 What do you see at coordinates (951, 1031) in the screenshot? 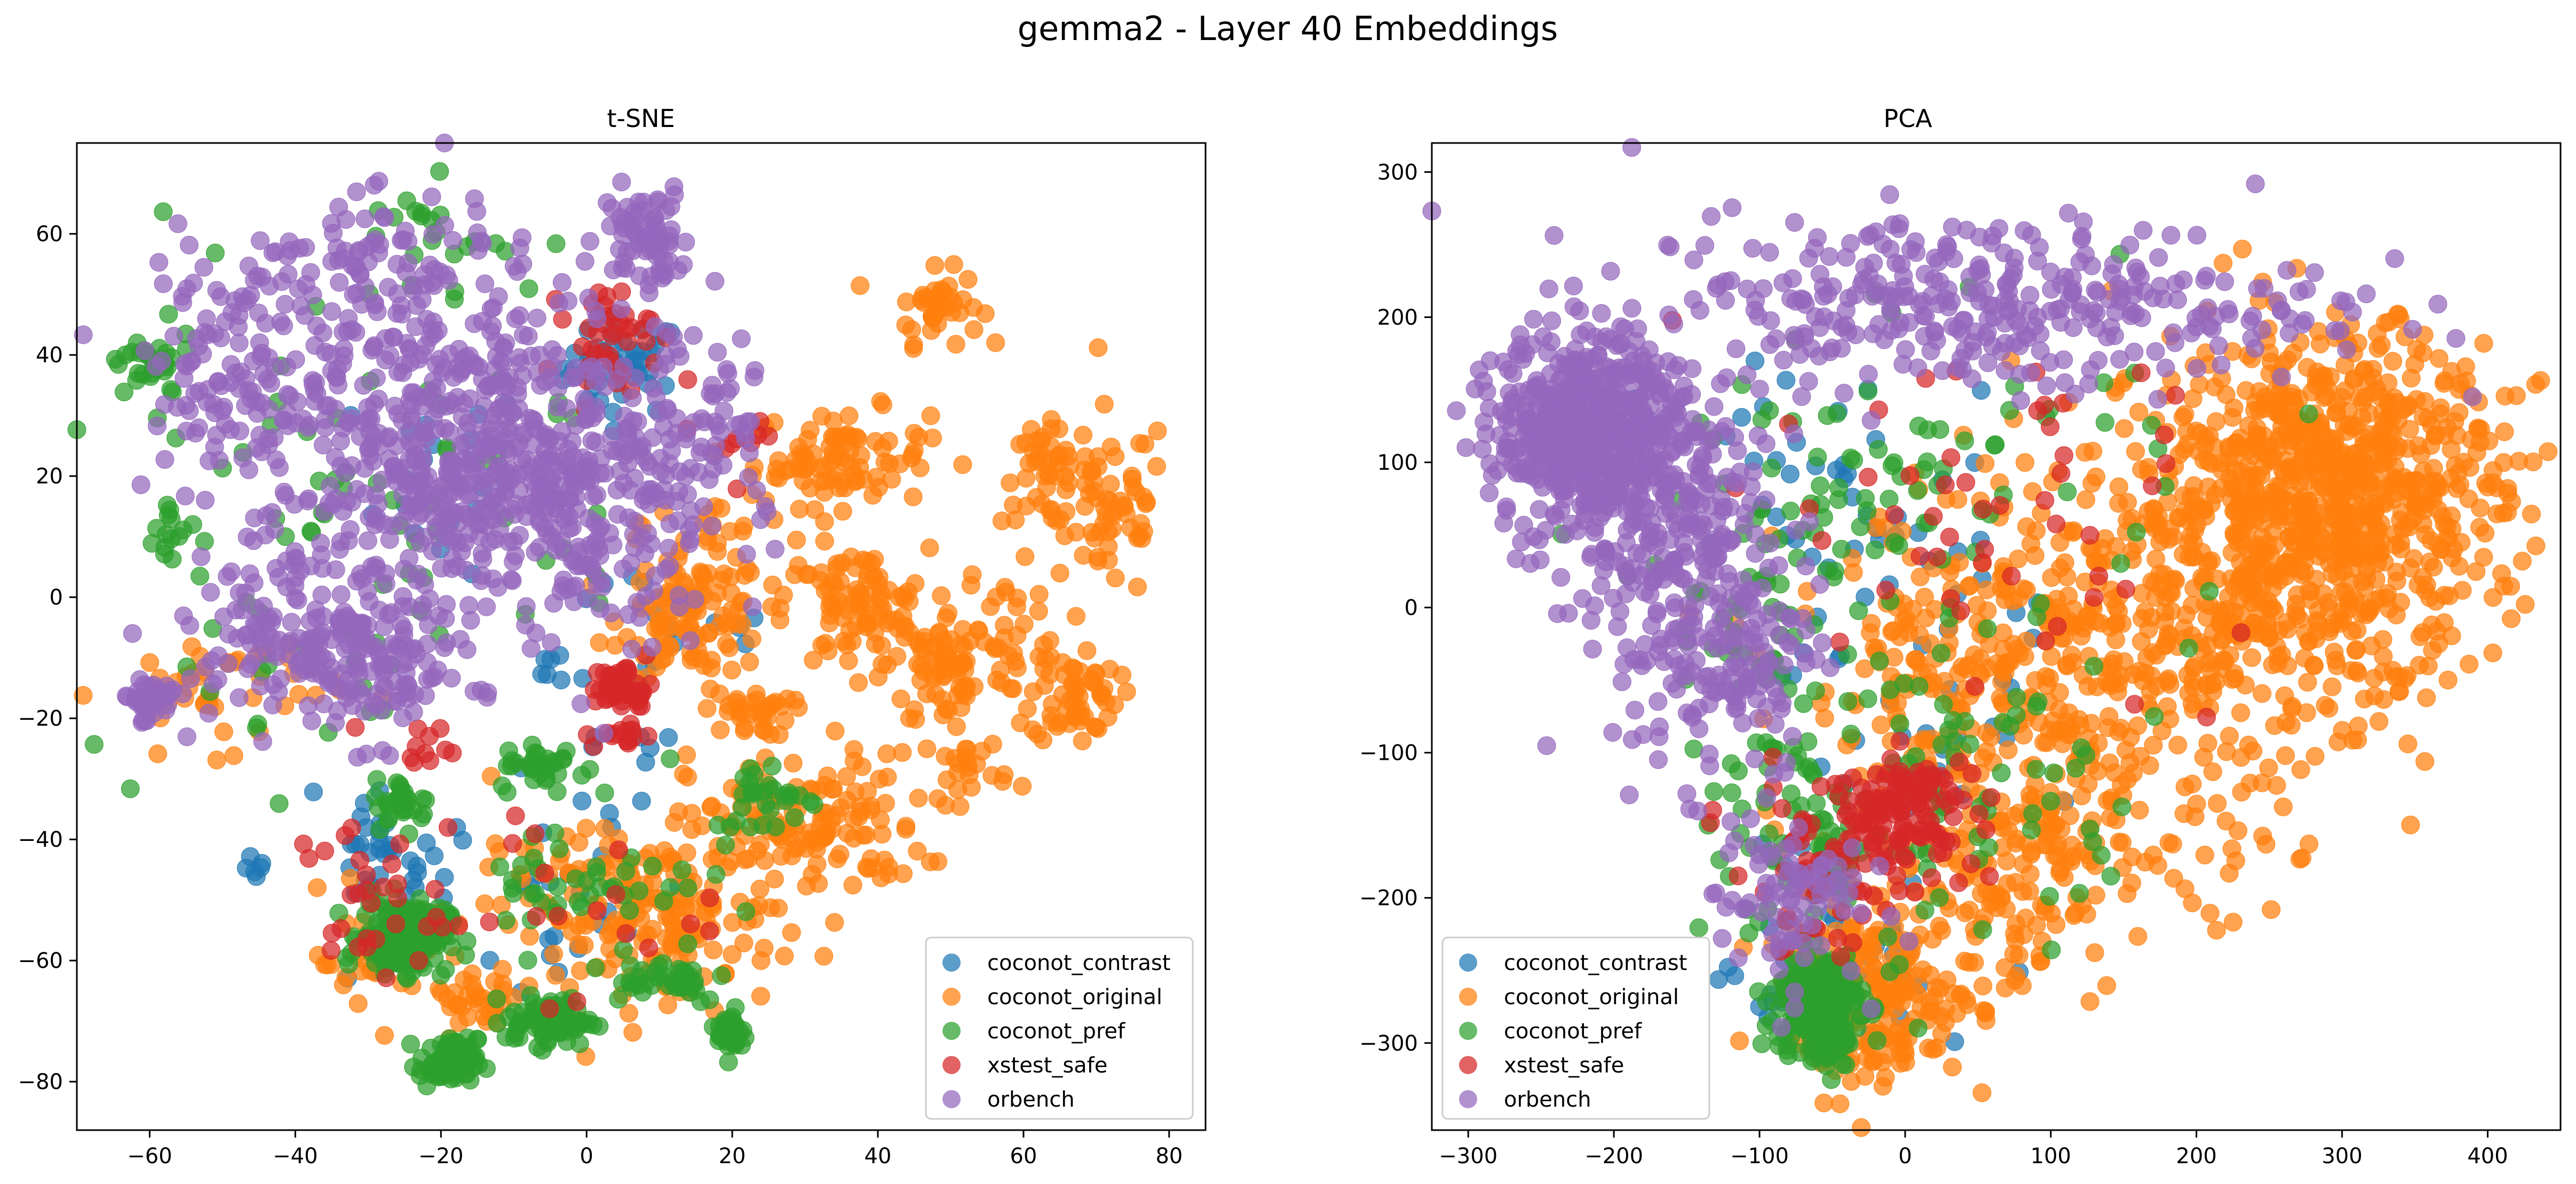
I see `tsne-legend-marker-coconot_pref` at bounding box center [951, 1031].